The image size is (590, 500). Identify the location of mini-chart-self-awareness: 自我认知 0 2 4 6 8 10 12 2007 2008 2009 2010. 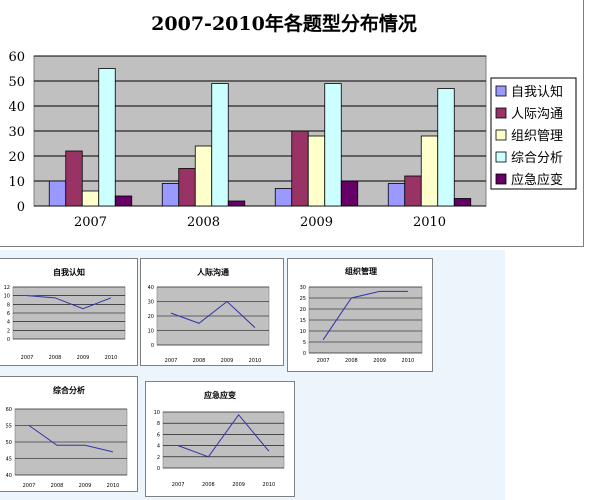
(69, 312).